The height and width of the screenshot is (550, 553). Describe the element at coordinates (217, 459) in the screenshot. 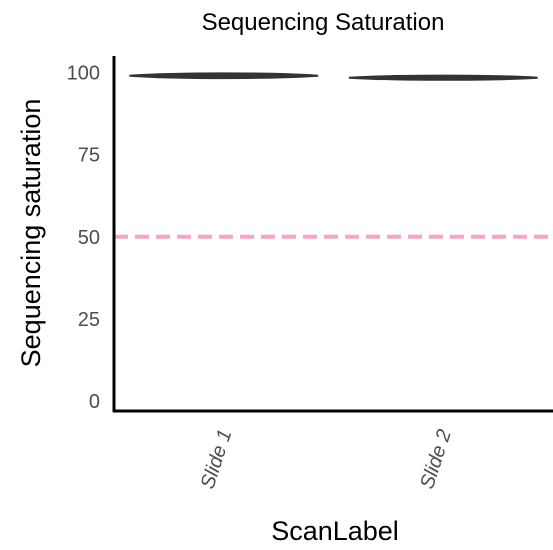

I see `x-tick-label: Slide 1` at that location.